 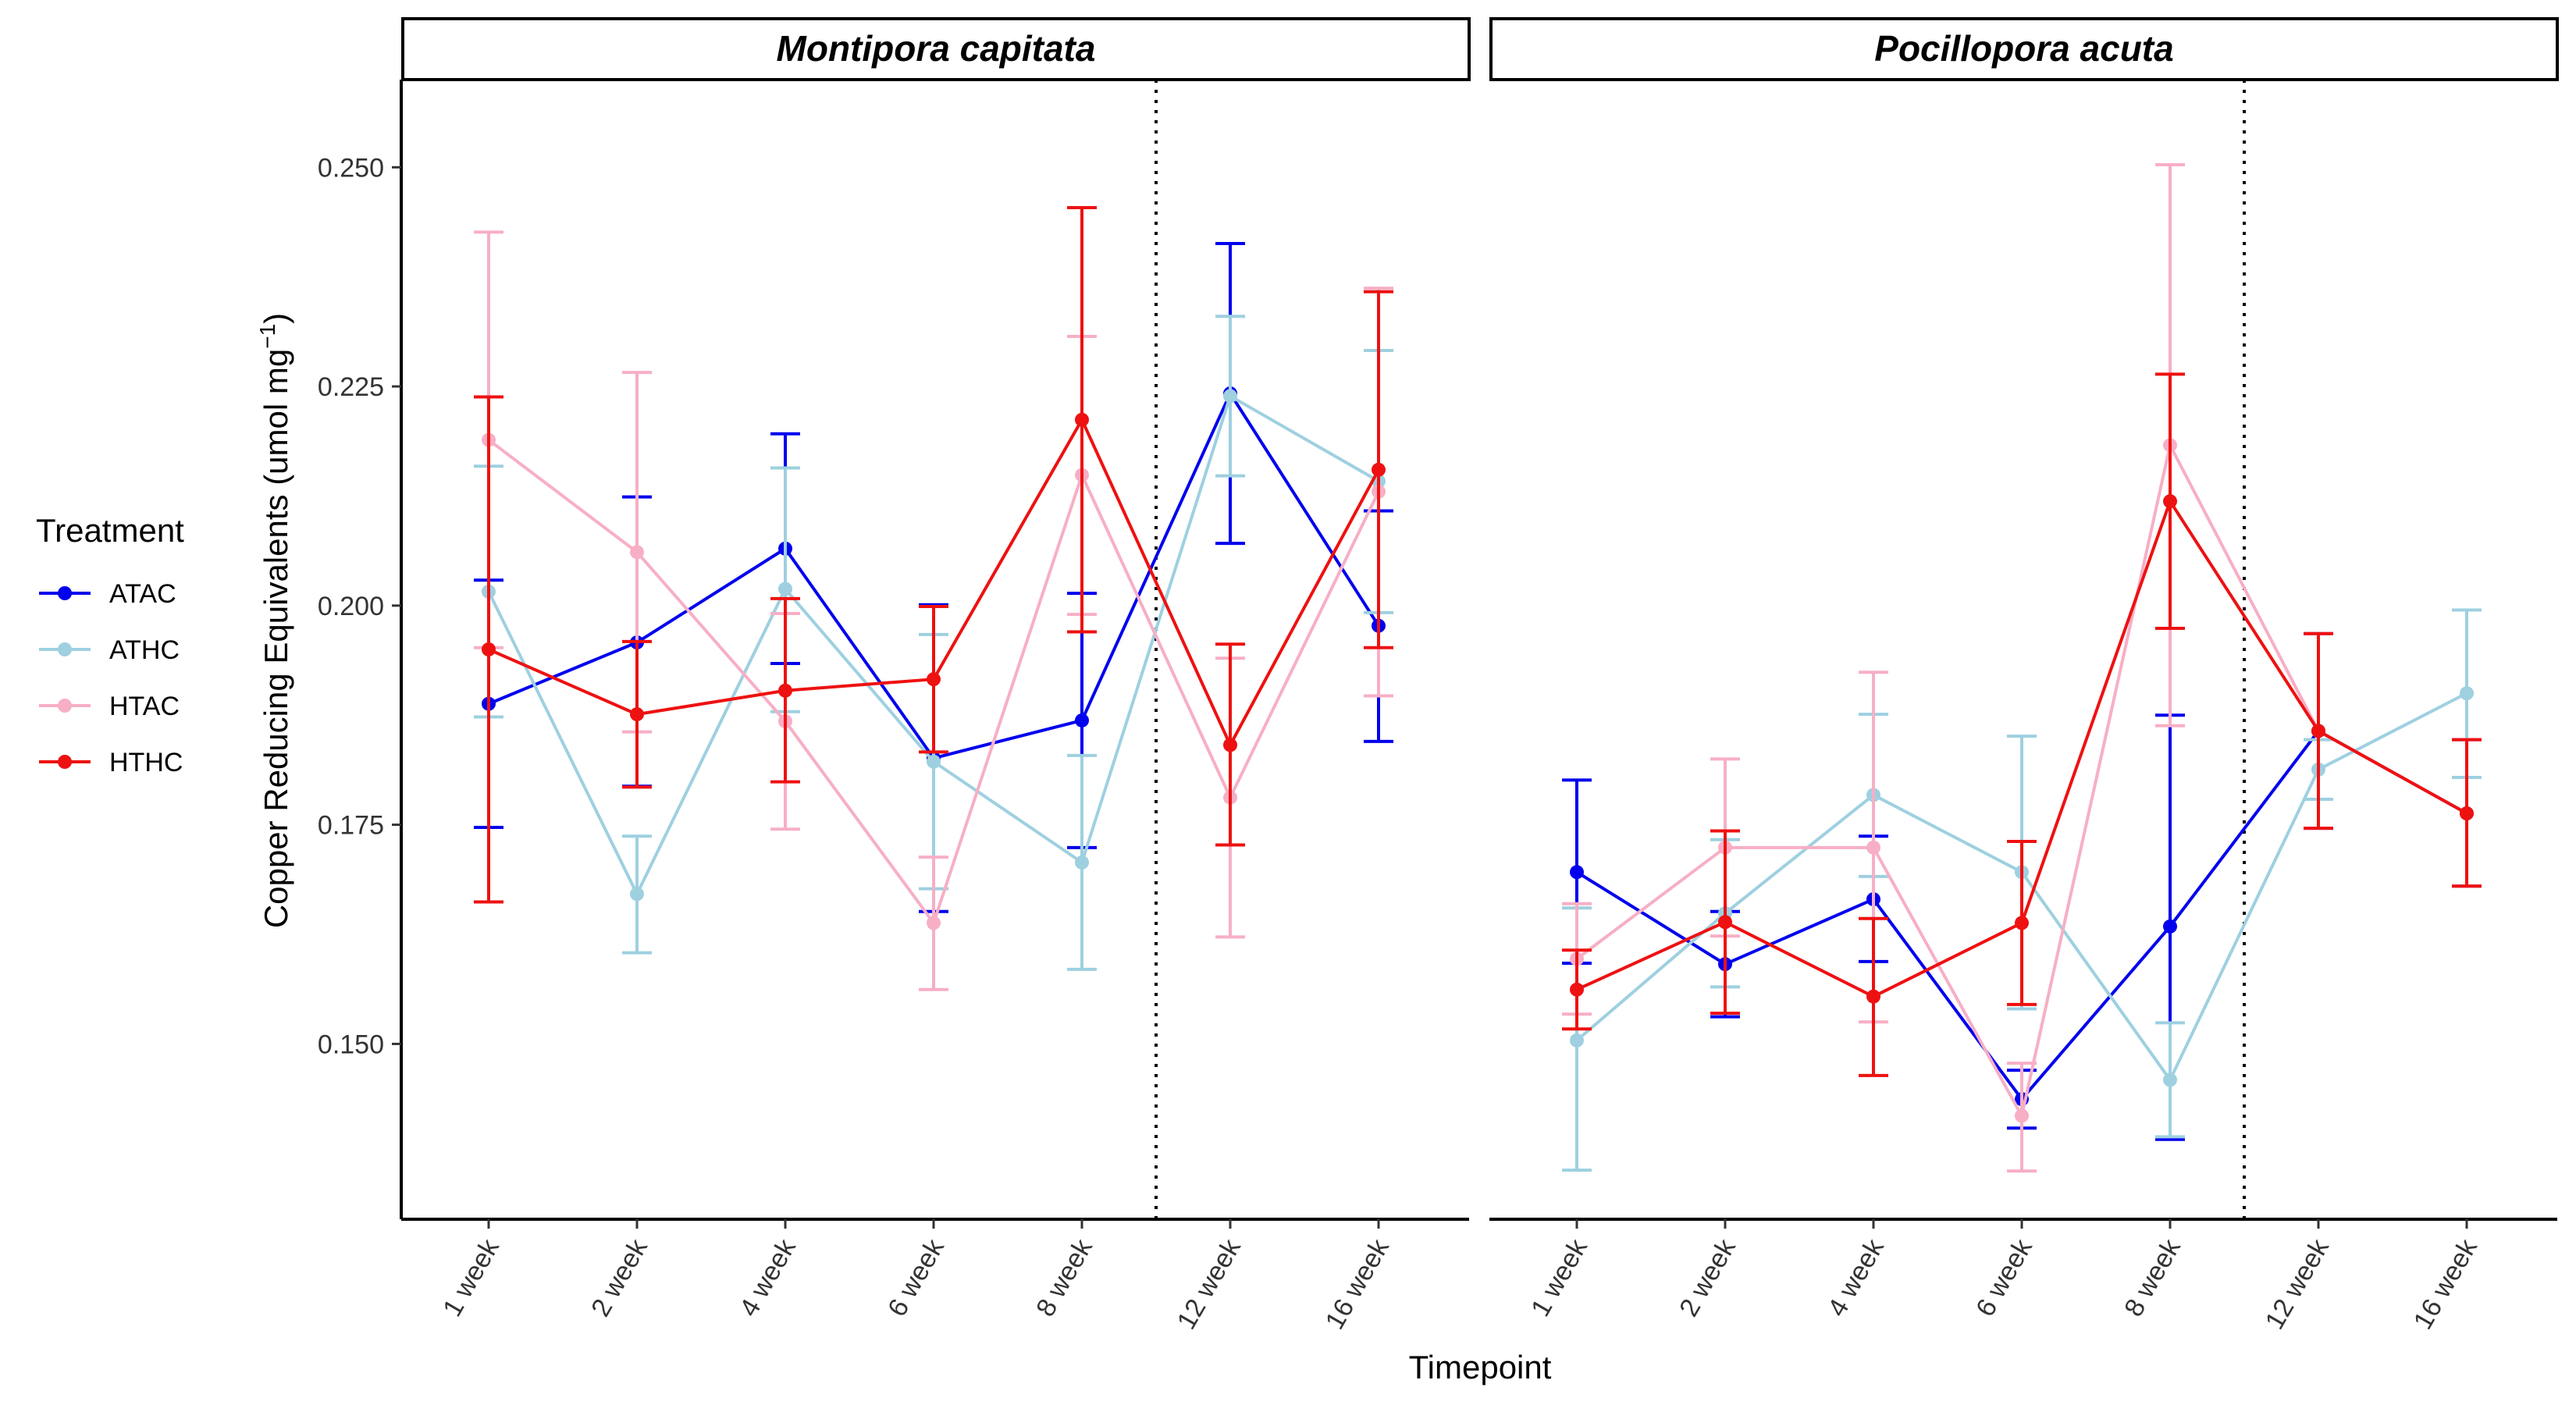 I want to click on x-axis-title: Timepoint, so click(x=1480, y=1367).